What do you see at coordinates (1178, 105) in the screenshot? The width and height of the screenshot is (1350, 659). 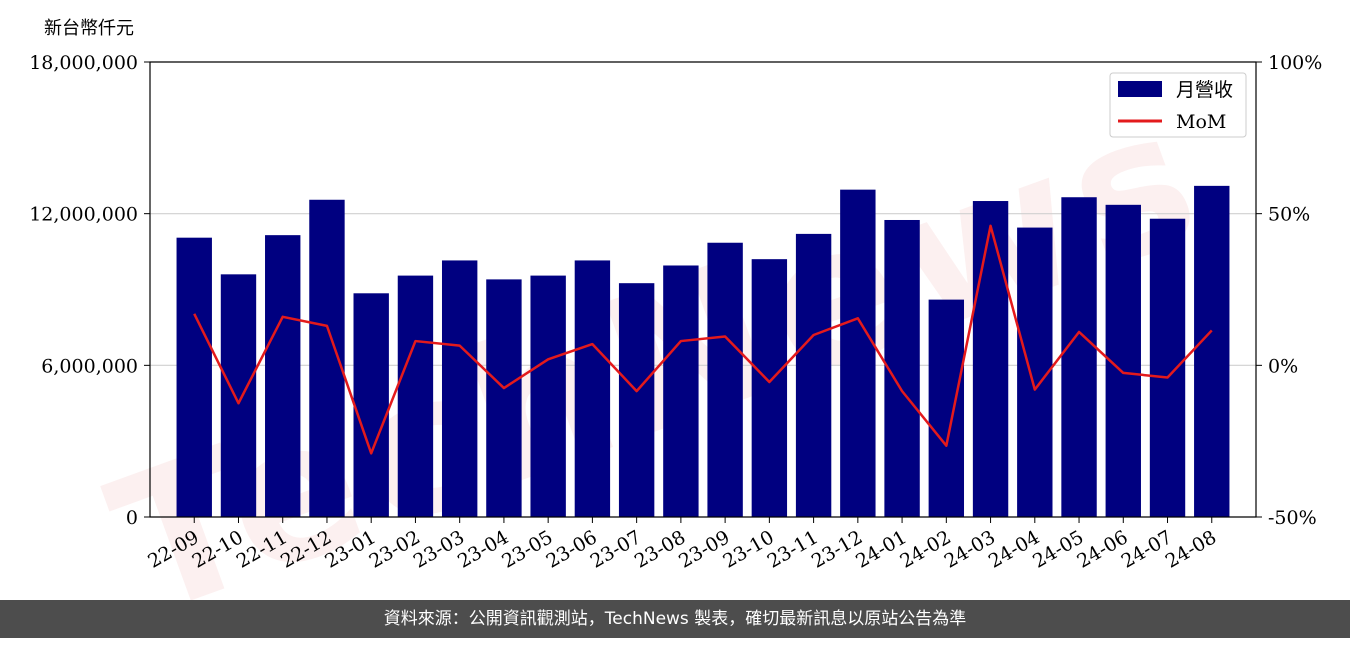 I see `legend: 月營收 MoM` at bounding box center [1178, 105].